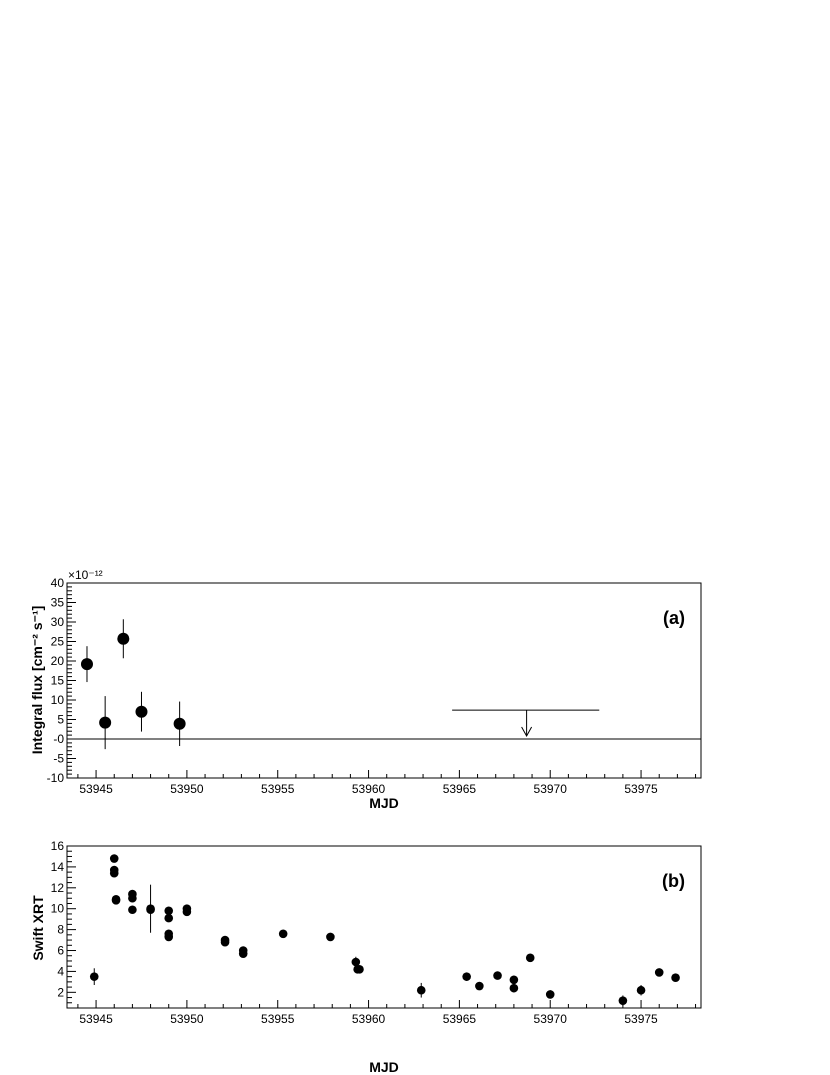 The width and height of the screenshot is (830, 1075). I want to click on y-tick-label: 5, so click(60, 720).